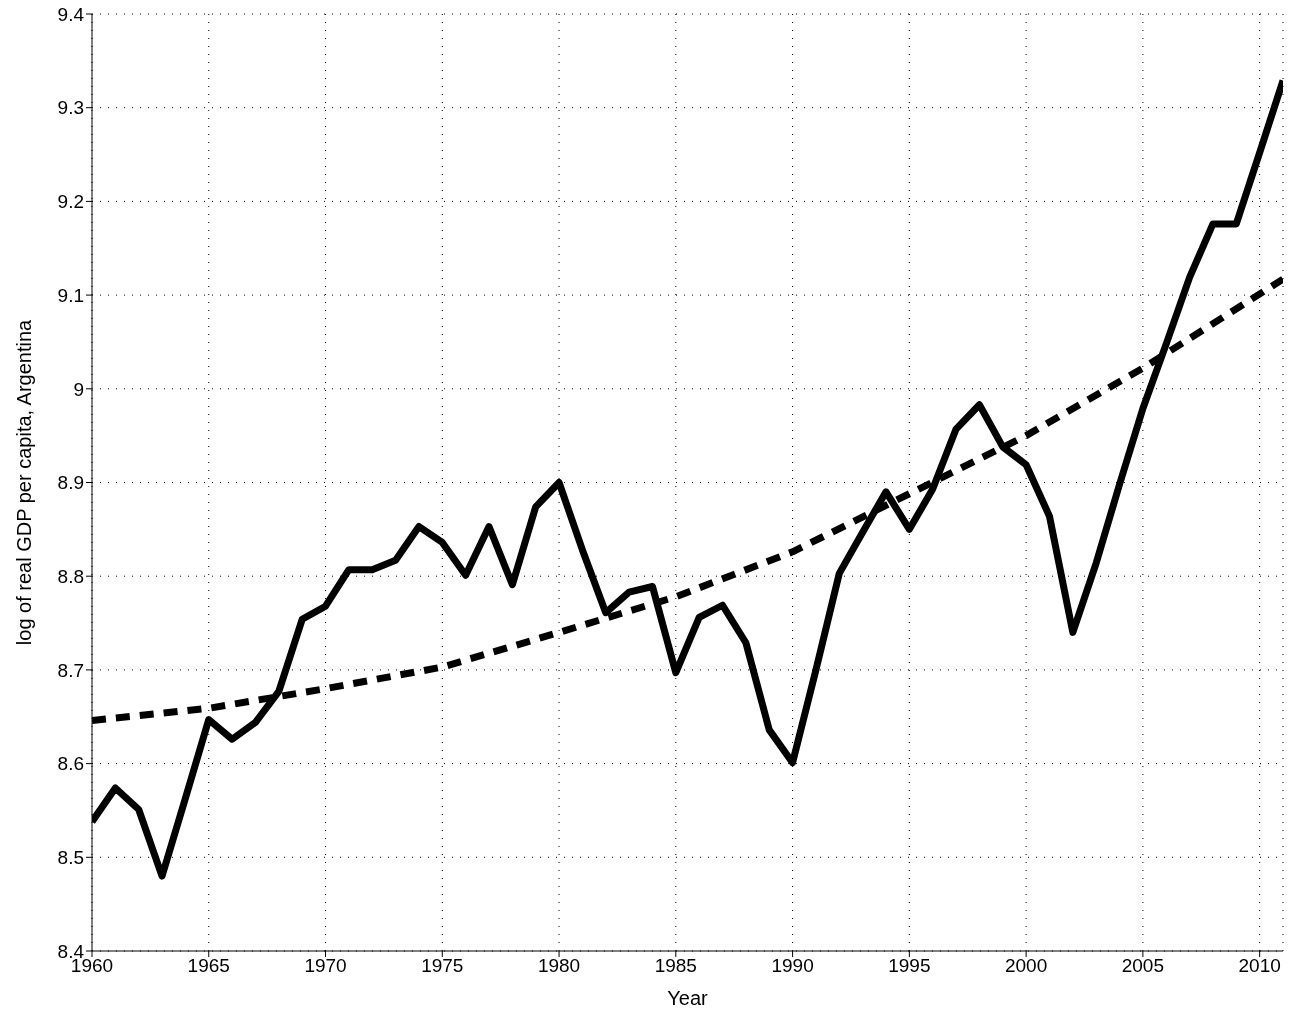  Describe the element at coordinates (70, 576) in the screenshot. I see `y-tick-label: 8.8` at that location.